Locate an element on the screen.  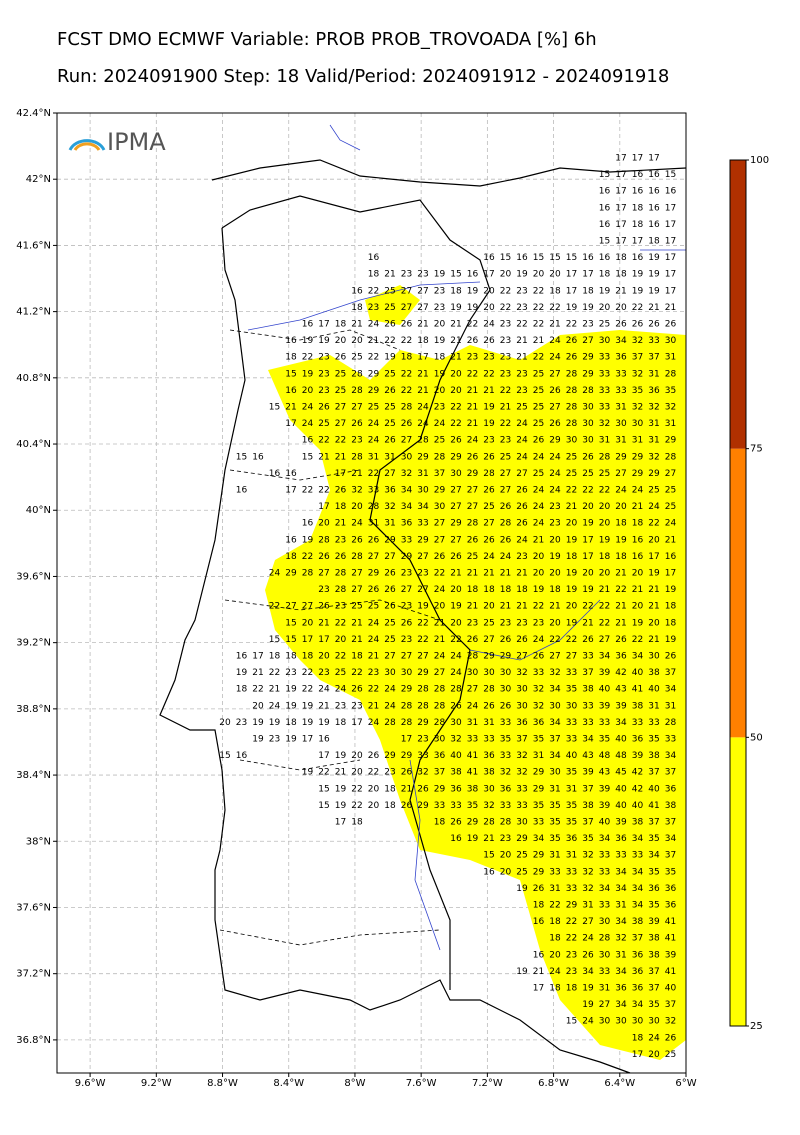
cell-value: 38 is located at coordinates (671, 806).